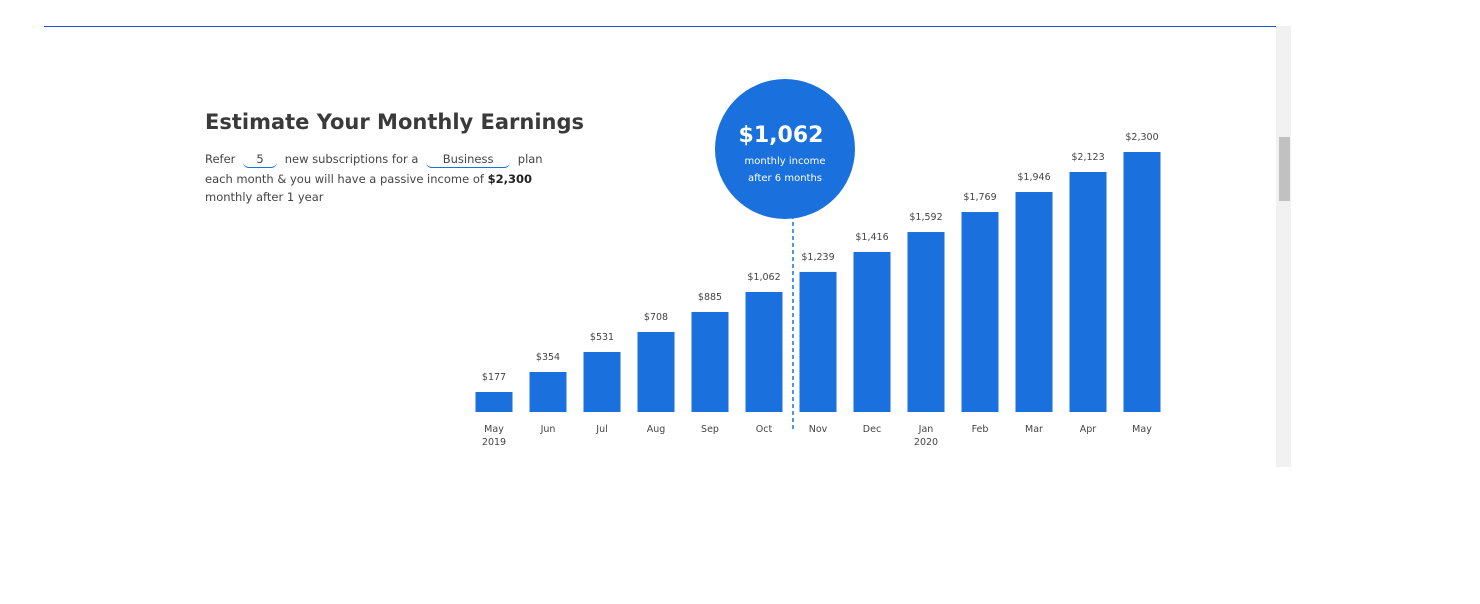  What do you see at coordinates (1033, 177) in the screenshot?
I see `value-label: $1,946` at bounding box center [1033, 177].